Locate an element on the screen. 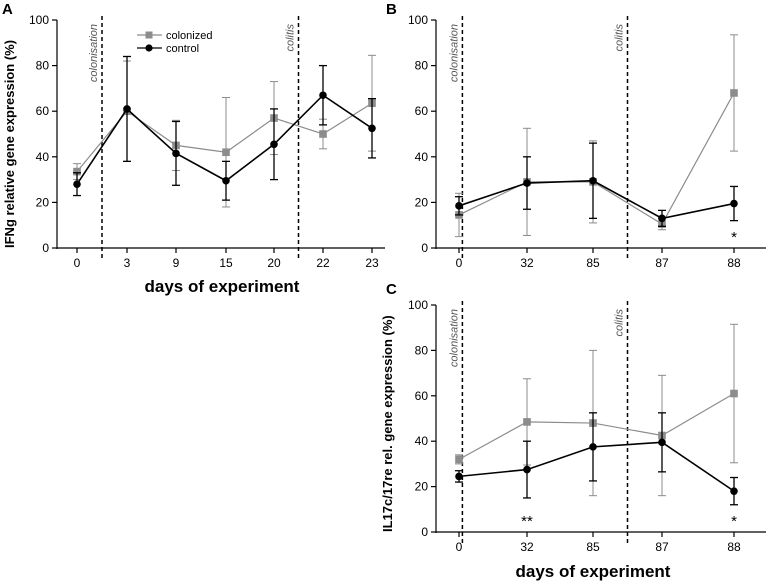 The width and height of the screenshot is (770, 583). panel-c-xtick-label: 87 is located at coordinates (662, 547).